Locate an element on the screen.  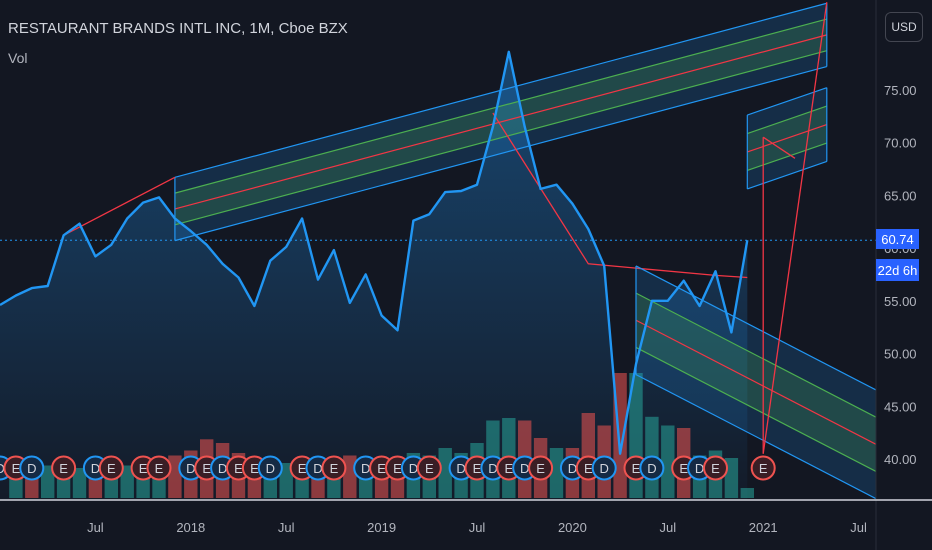
currency-button: USD is located at coordinates (904, 27).